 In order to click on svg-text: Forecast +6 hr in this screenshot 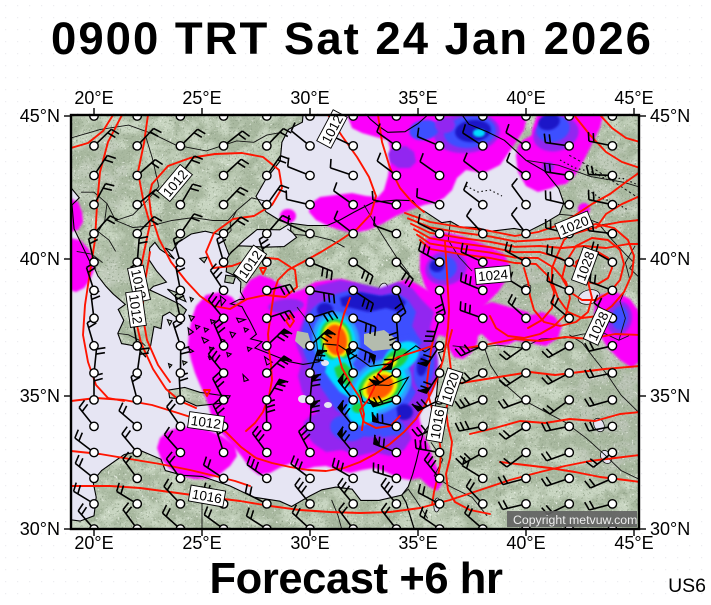, I will do `click(356, 577)`.